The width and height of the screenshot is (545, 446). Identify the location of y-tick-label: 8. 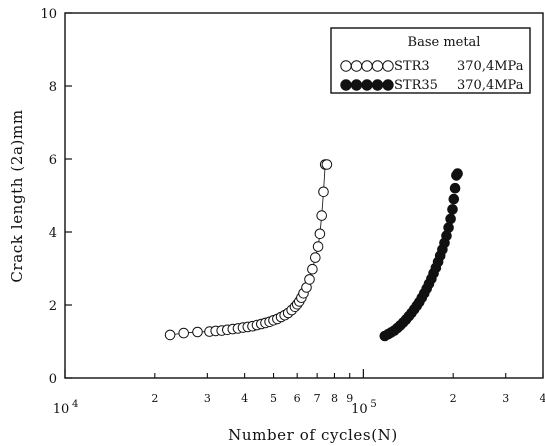
(53, 87).